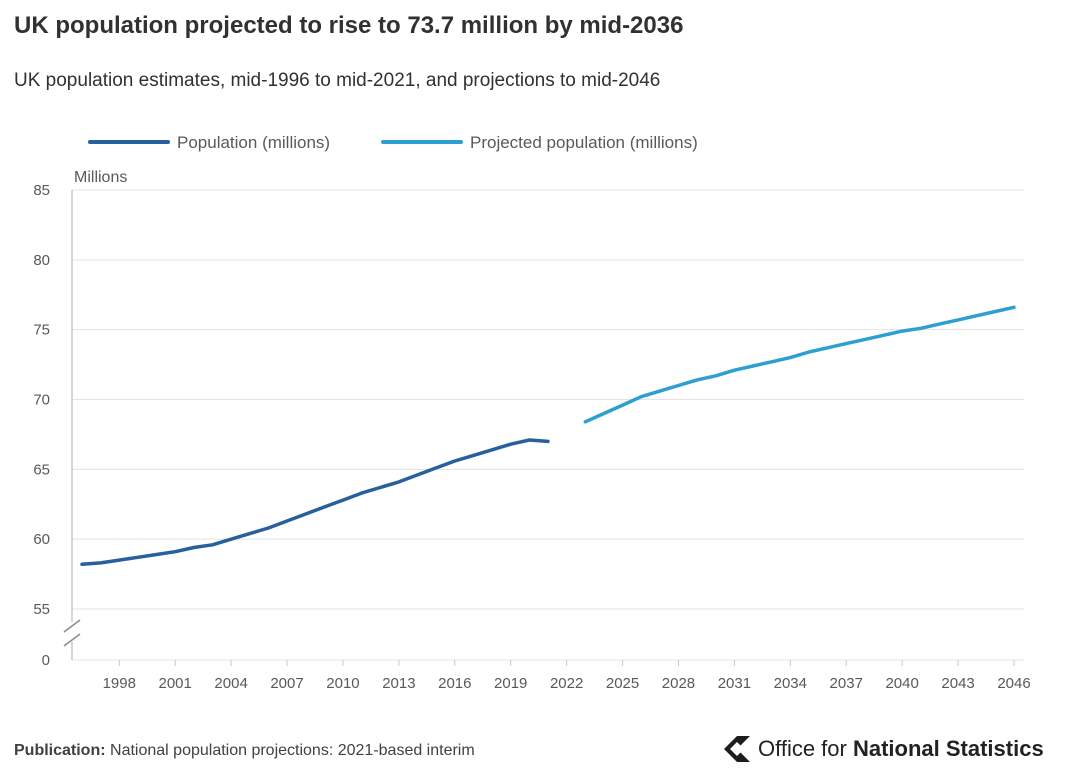 The height and width of the screenshot is (778, 1072). What do you see at coordinates (737, 749) in the screenshot?
I see `ons-mark-icon` at bounding box center [737, 749].